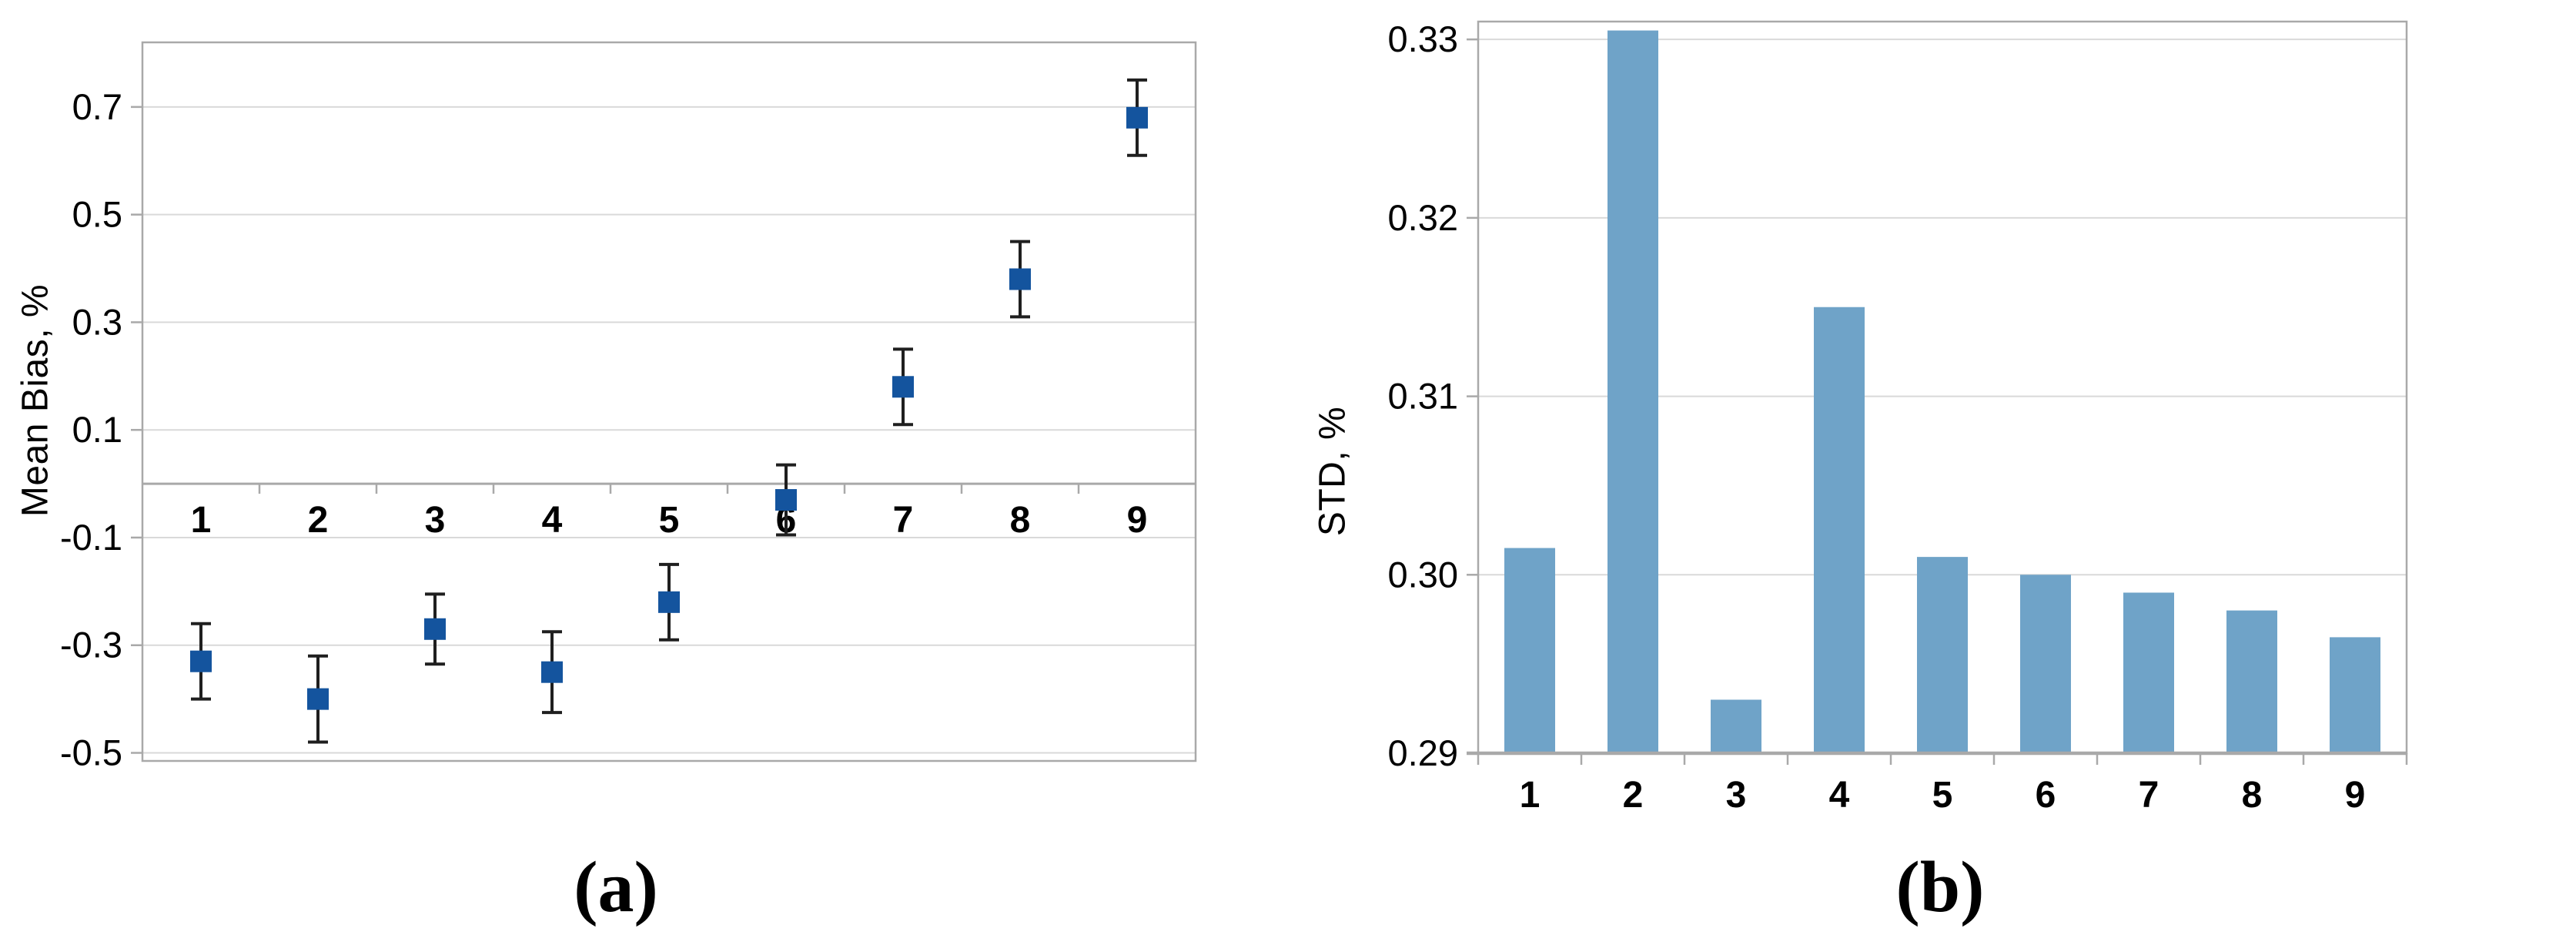  Describe the element at coordinates (97, 214) in the screenshot. I see `y-tick-label: 0.5` at that location.